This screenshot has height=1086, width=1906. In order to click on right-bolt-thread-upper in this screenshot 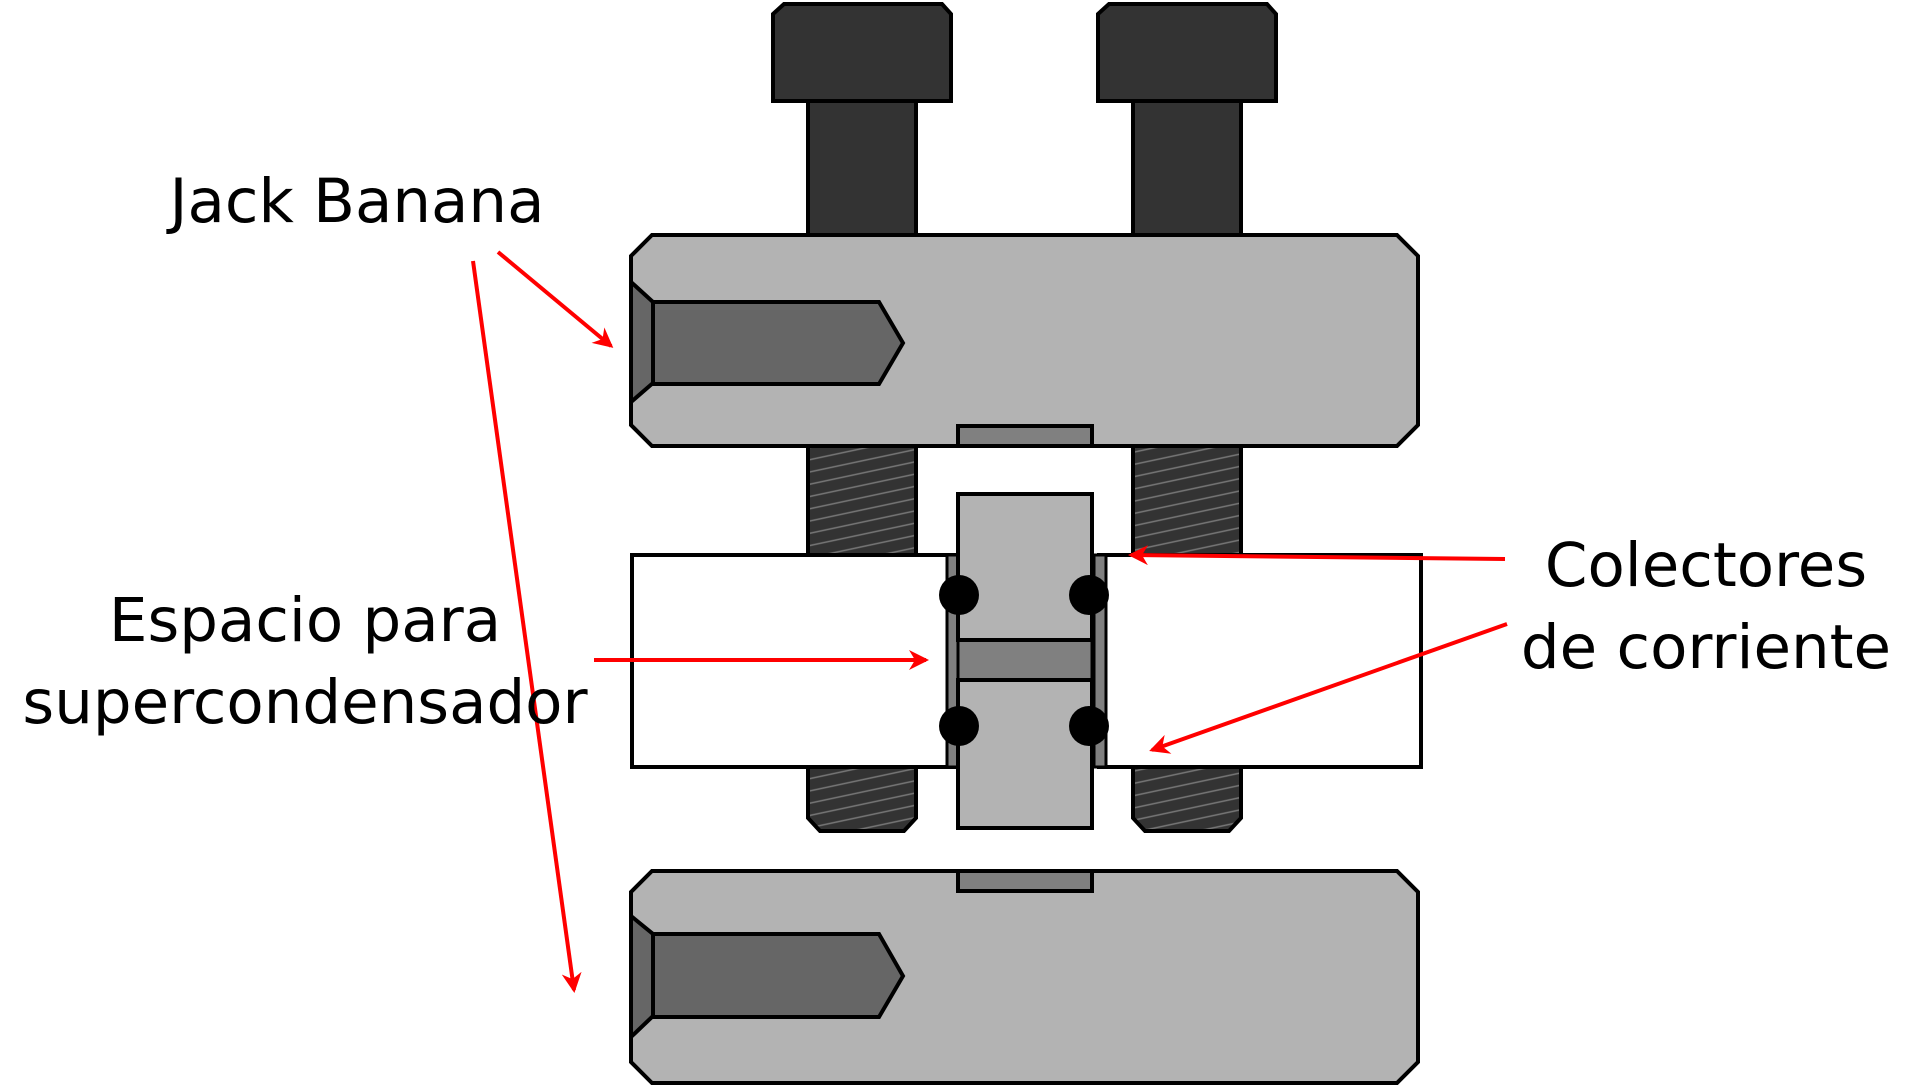, I will do `click(1187, 500)`.